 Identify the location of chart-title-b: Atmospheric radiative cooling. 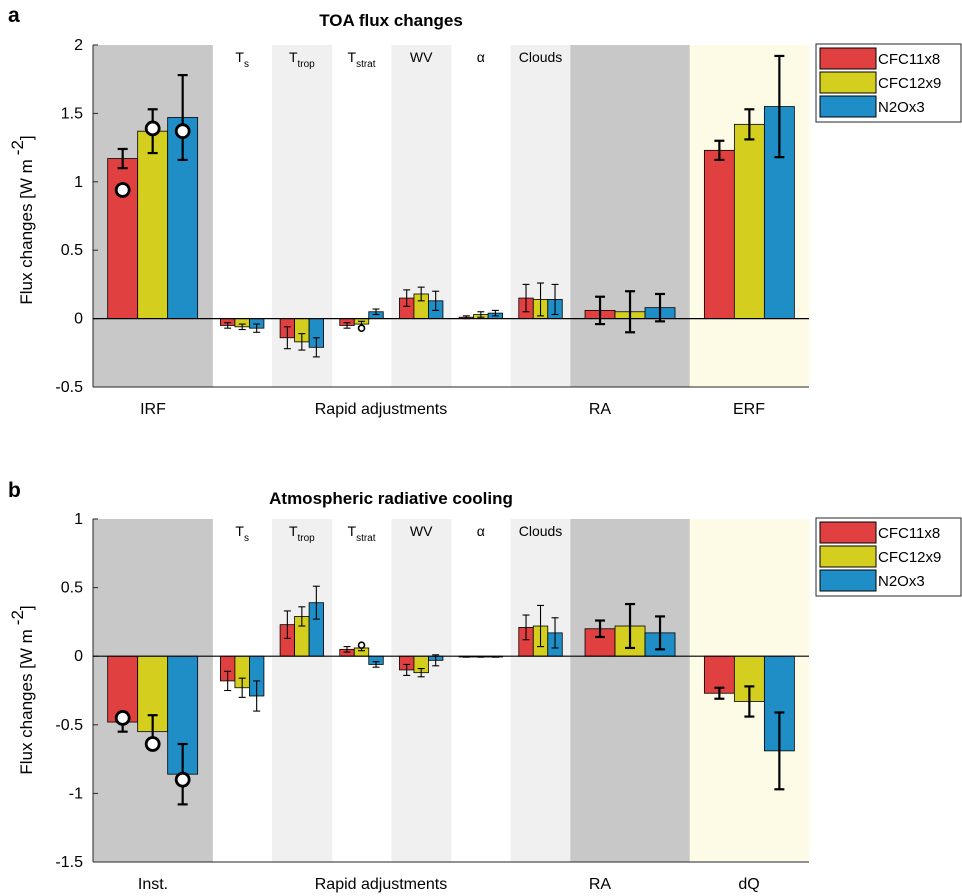
(391, 498).